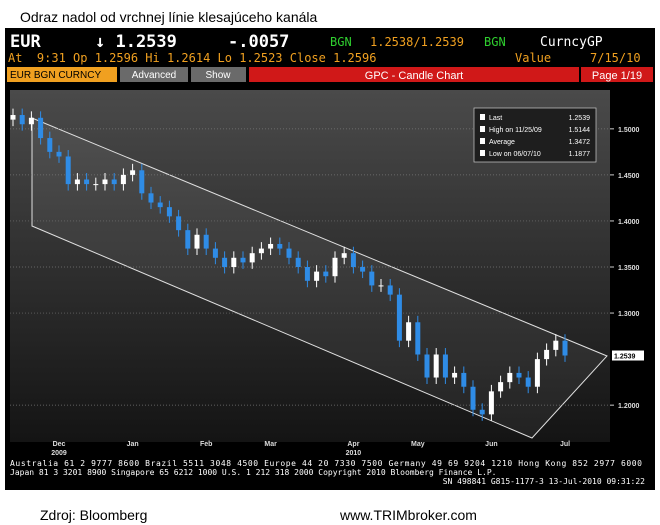 The height and width of the screenshot is (525, 660). Describe the element at coordinates (270, 444) in the screenshot. I see `x-tick-label: Mar` at that location.